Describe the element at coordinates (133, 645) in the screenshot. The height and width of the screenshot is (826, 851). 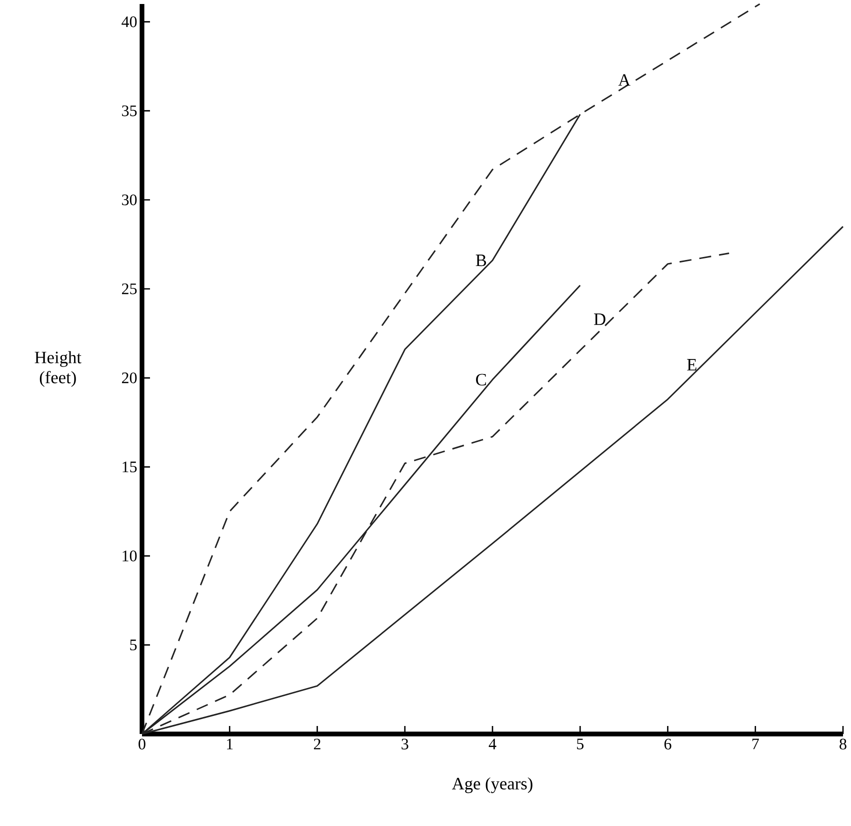
I see `y-tick-label: 5` at that location.